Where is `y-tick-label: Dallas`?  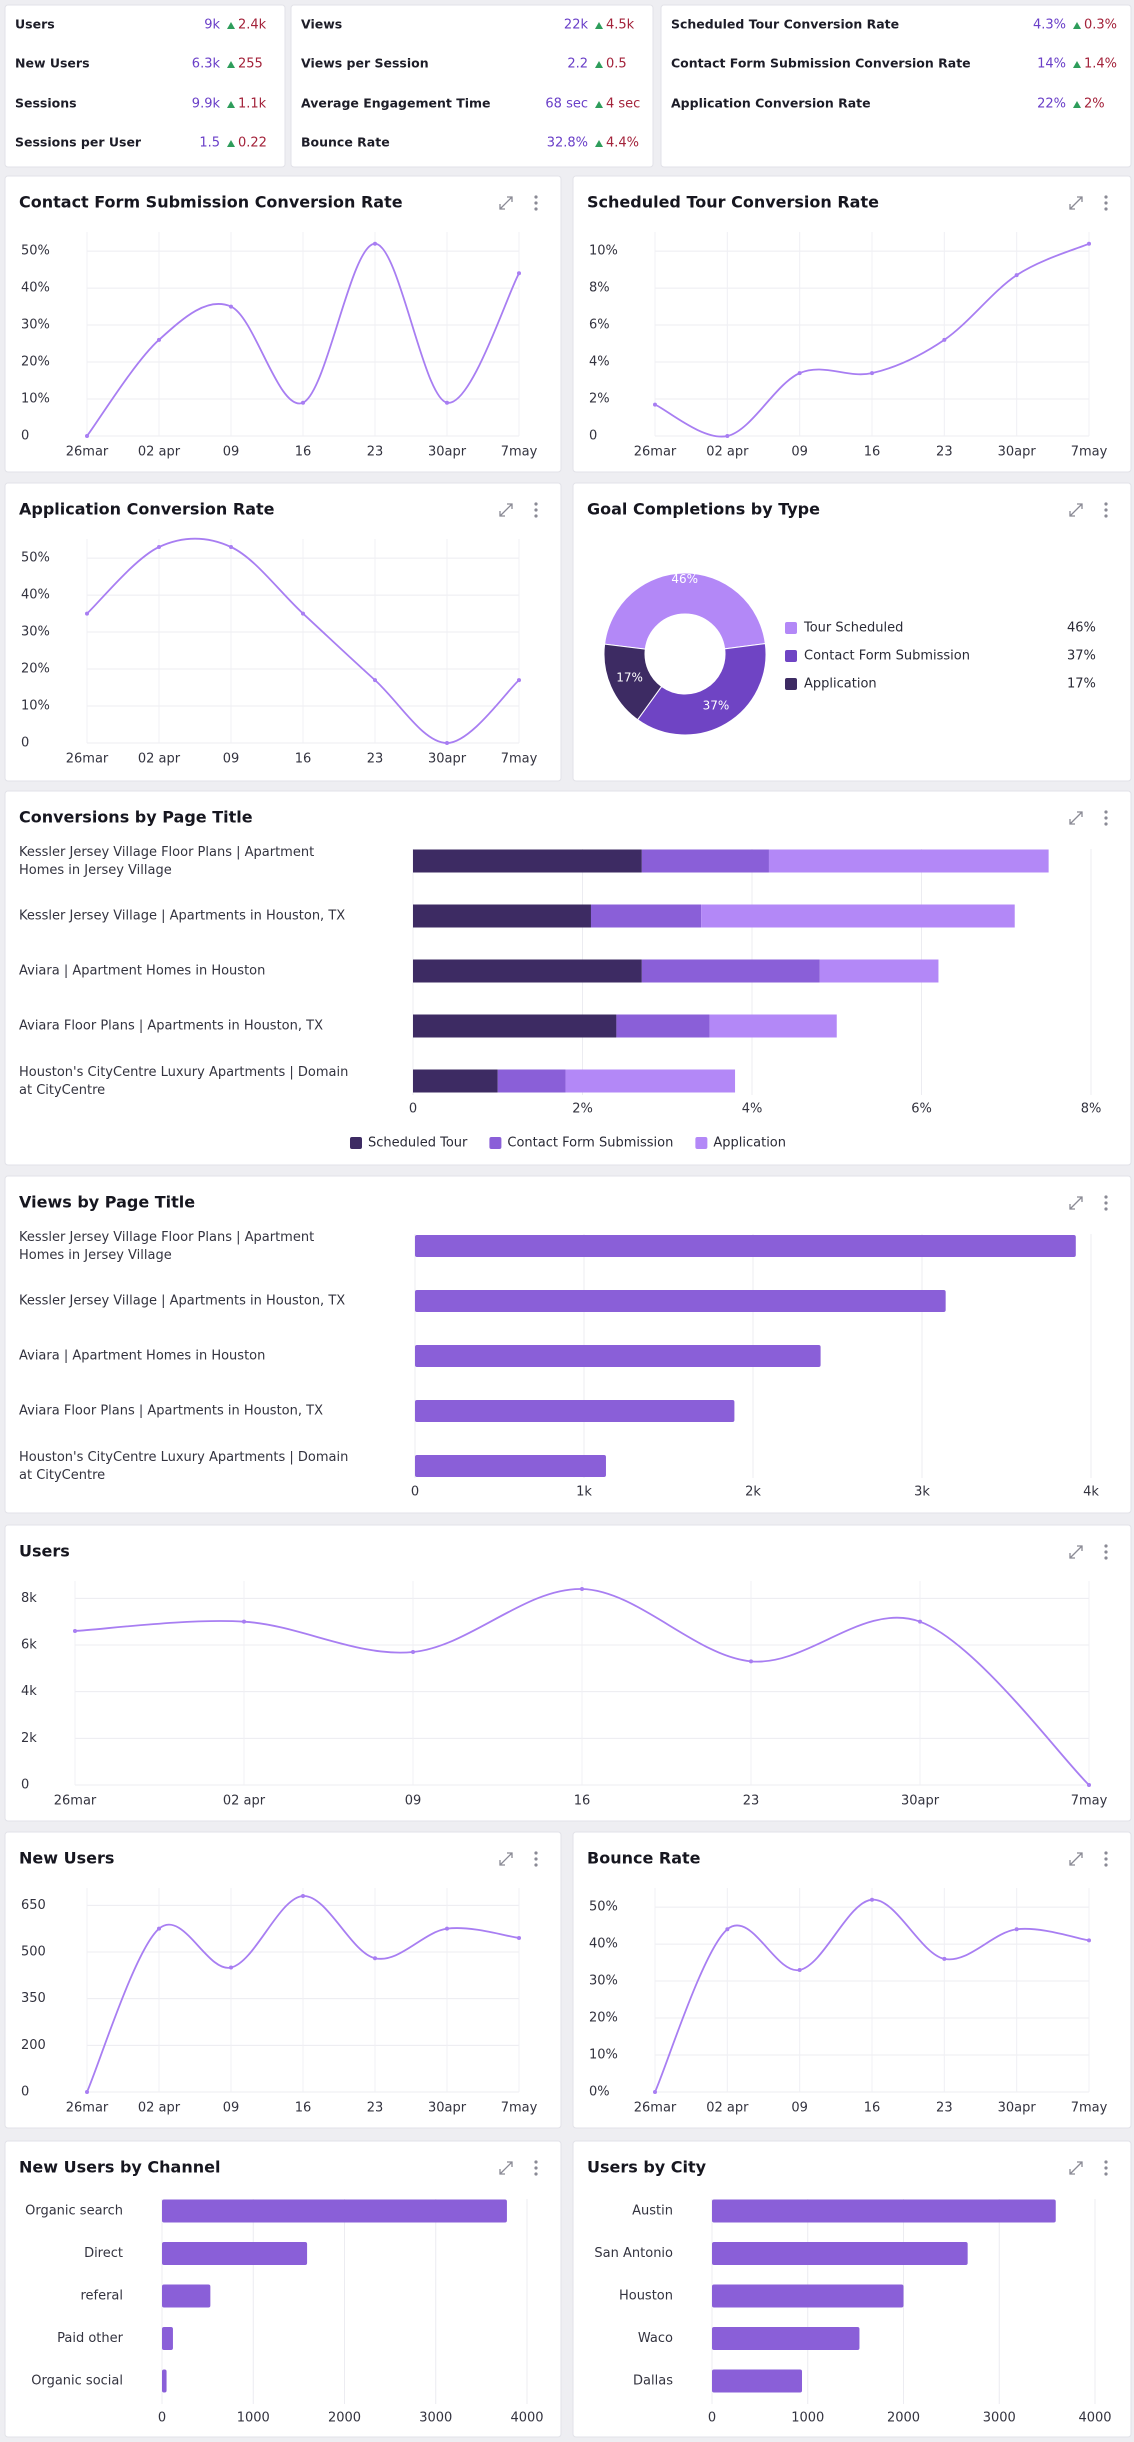 y-tick-label: Dallas is located at coordinates (653, 2381).